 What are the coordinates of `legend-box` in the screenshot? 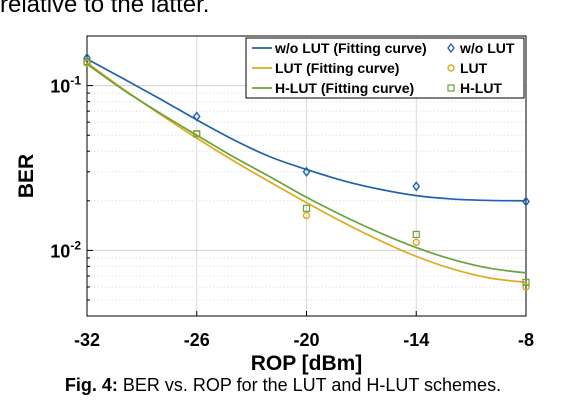 It's located at (385, 68).